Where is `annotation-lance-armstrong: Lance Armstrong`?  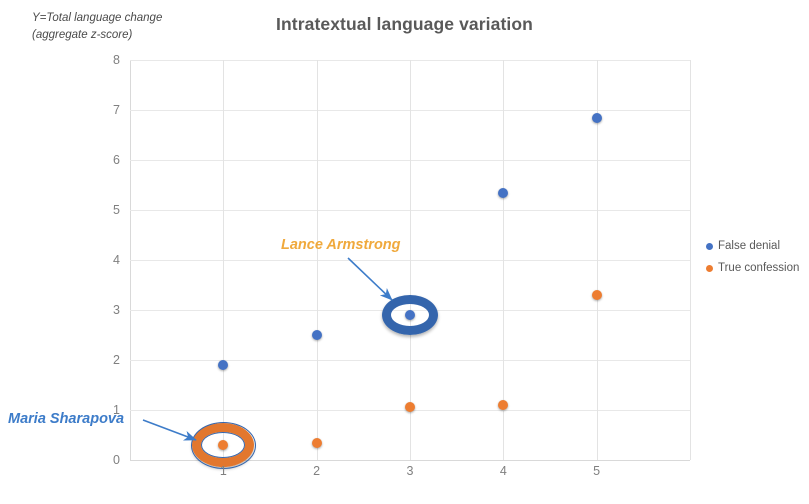 annotation-lance-armstrong: Lance Armstrong is located at coordinates (341, 245).